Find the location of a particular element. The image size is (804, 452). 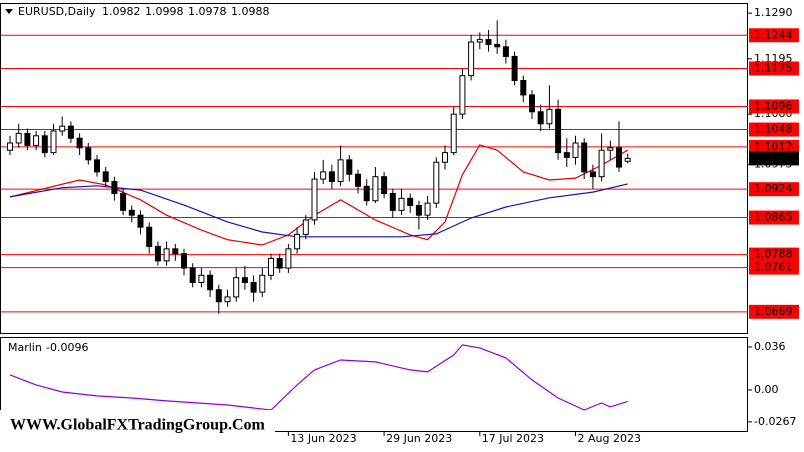

menu-icon is located at coordinates (9, 11).